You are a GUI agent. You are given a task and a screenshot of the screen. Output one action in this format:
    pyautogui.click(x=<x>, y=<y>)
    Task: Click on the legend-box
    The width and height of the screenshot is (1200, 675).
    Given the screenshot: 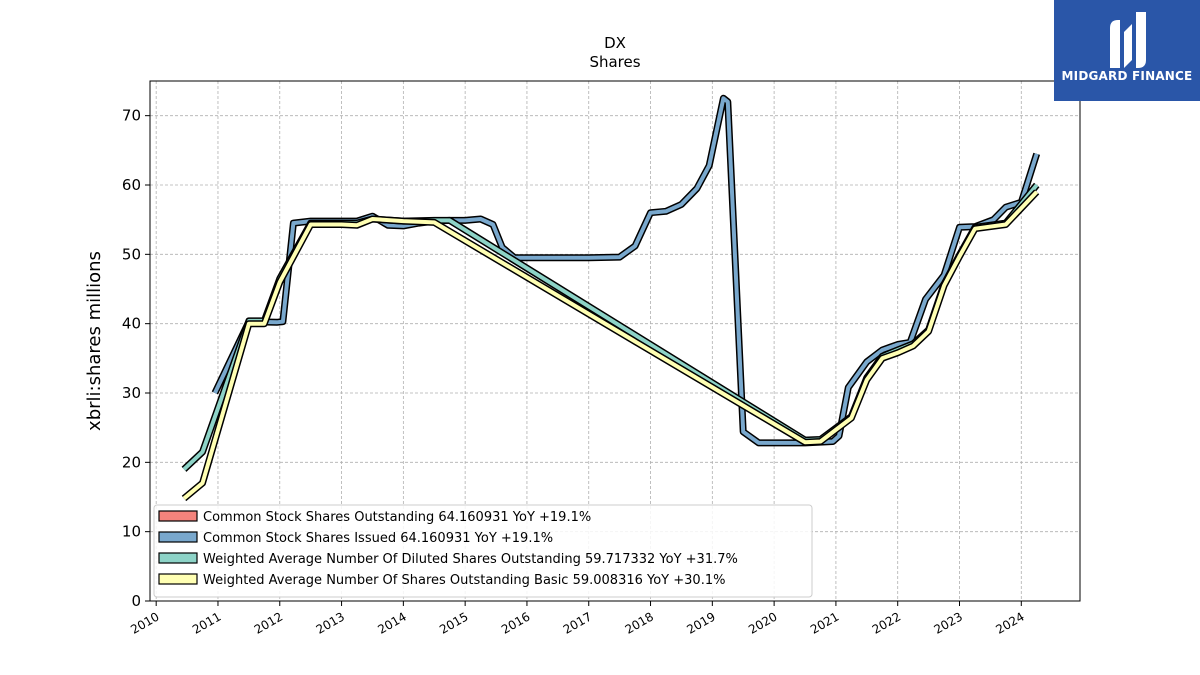 What is the action you would take?
    pyautogui.click(x=483, y=551)
    